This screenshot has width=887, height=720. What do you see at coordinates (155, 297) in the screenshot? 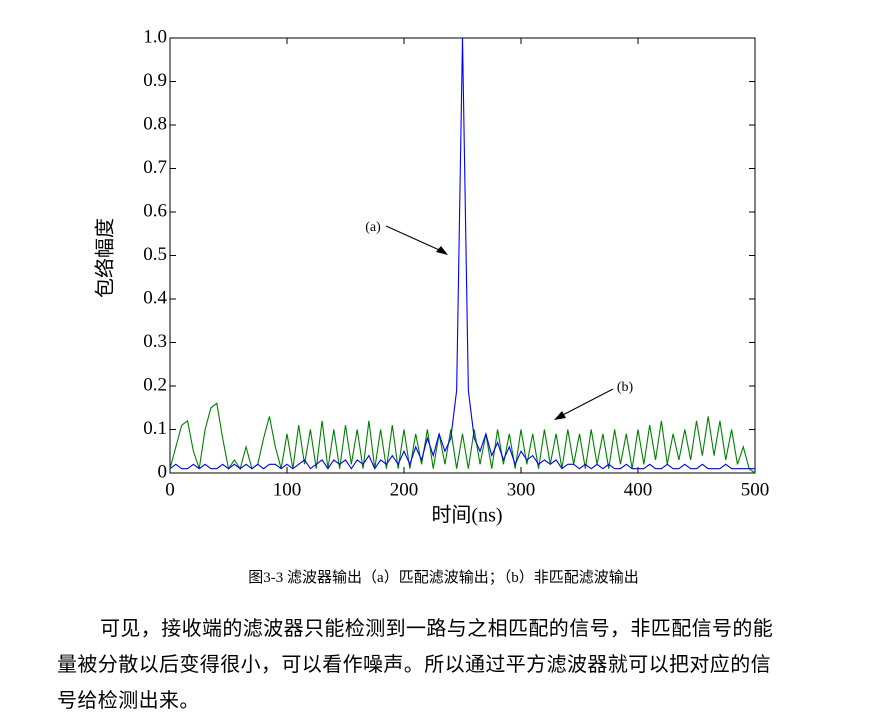
I see `y-tick-label: 0.4` at bounding box center [155, 297].